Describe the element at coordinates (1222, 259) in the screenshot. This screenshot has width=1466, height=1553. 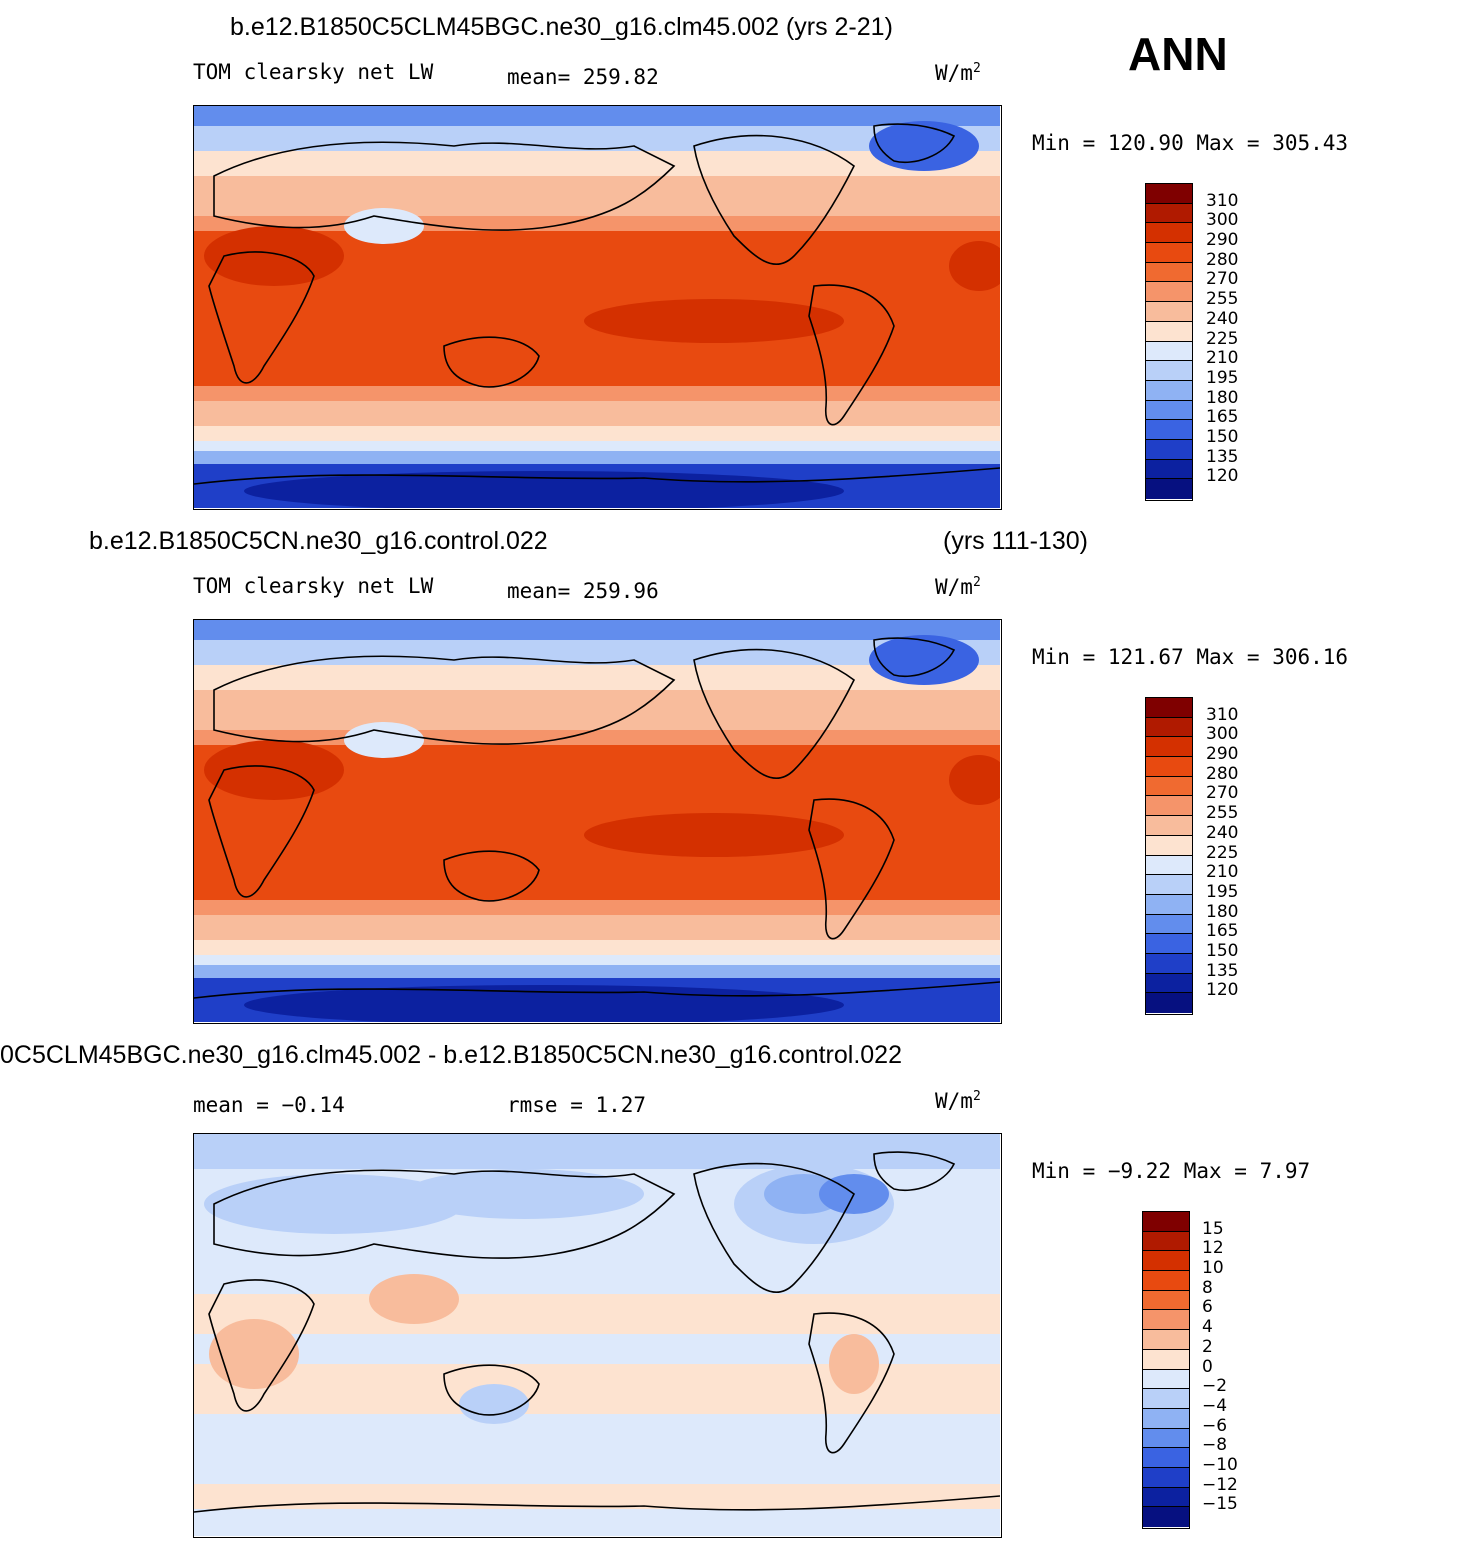
I see `panel1-colorbar-tick-label: 280` at that location.